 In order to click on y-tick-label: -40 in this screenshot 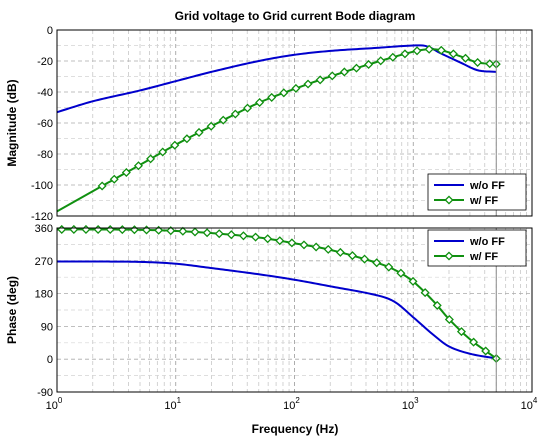, I will do `click(45, 93)`.